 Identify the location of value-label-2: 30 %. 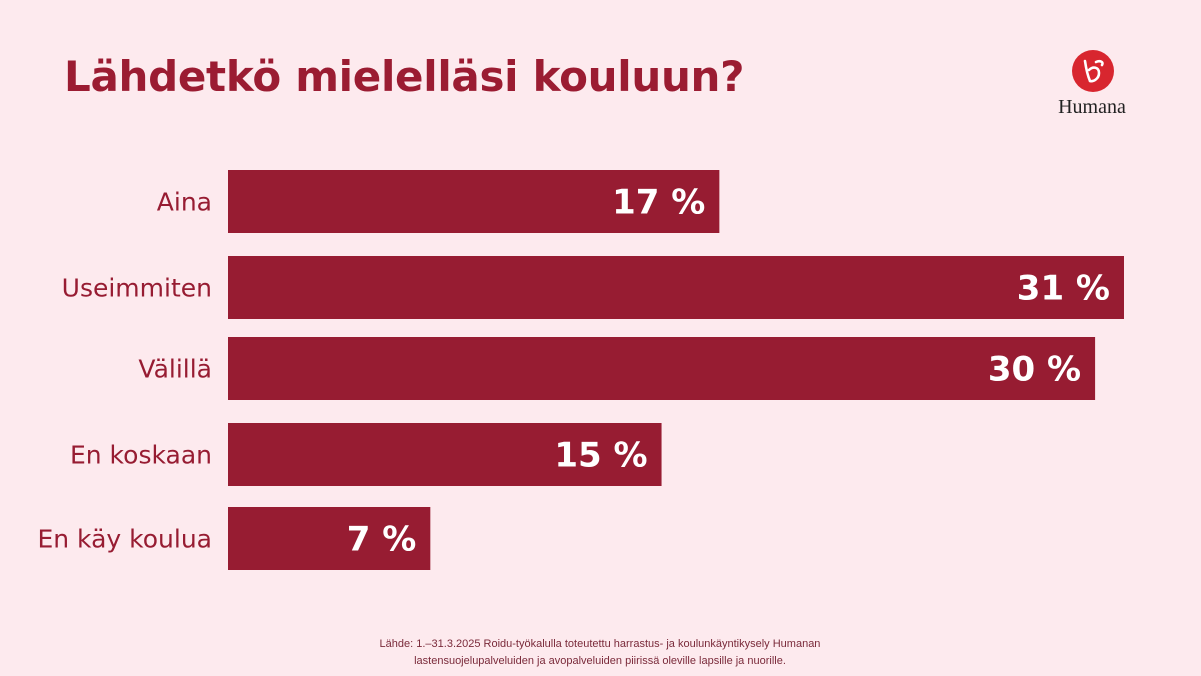
(1034, 370).